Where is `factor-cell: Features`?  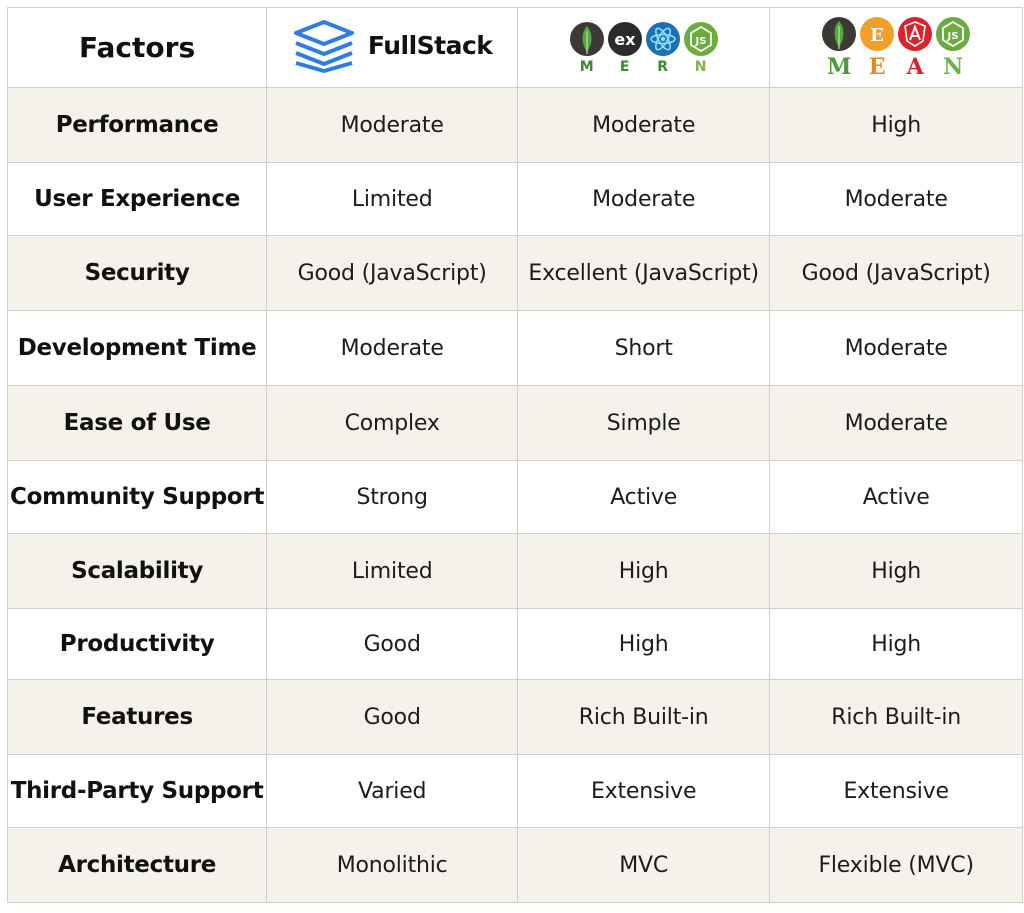
factor-cell: Features is located at coordinates (137, 717).